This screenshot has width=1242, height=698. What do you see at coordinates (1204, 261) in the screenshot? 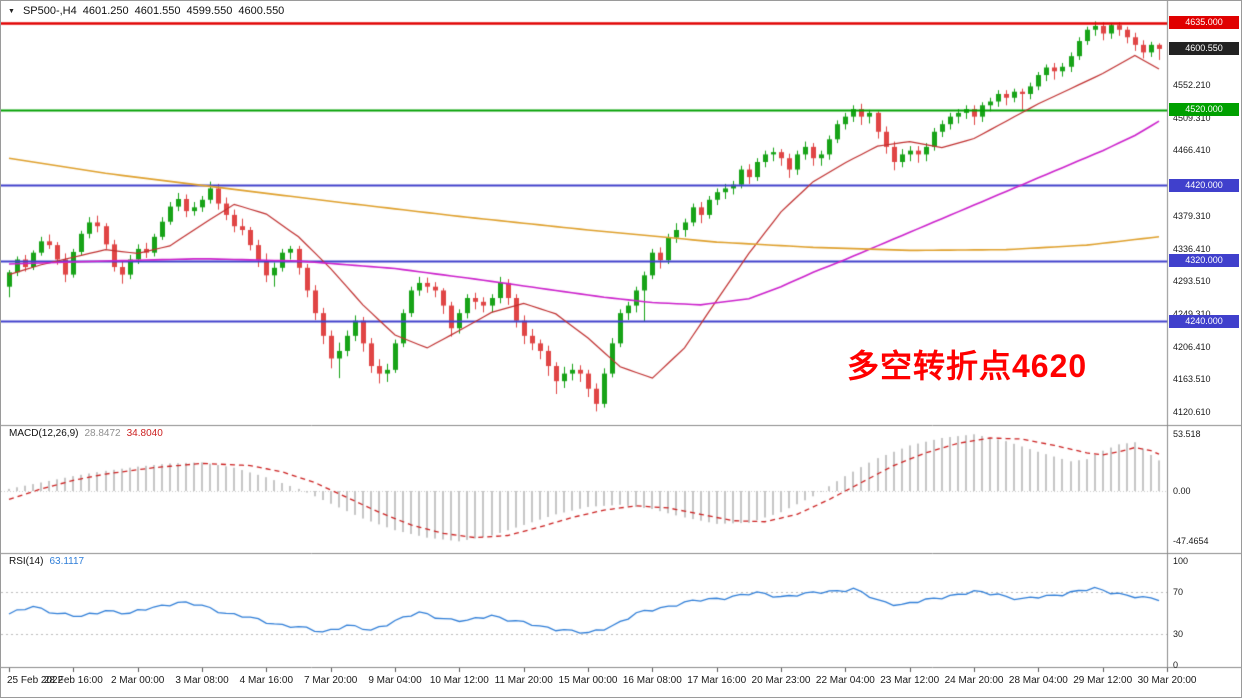
I see `price-badge: 4320.000` at bounding box center [1204, 261].